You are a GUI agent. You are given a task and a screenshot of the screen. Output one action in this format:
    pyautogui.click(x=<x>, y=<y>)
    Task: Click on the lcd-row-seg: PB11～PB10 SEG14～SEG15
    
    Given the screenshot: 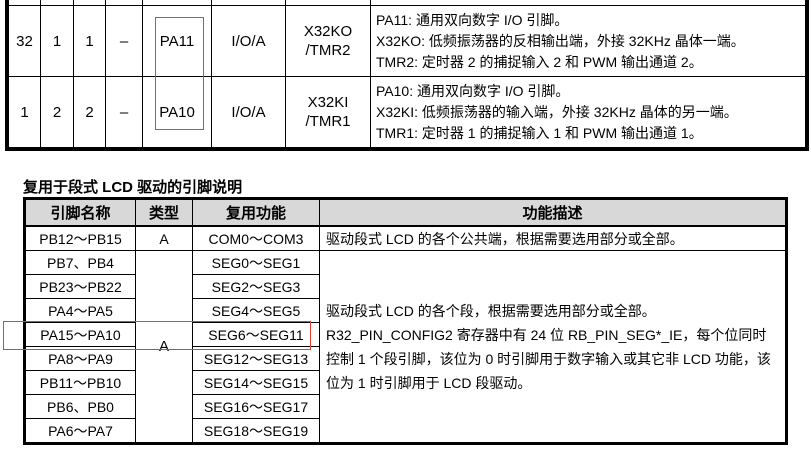 What is the action you would take?
    pyautogui.click(x=405, y=382)
    